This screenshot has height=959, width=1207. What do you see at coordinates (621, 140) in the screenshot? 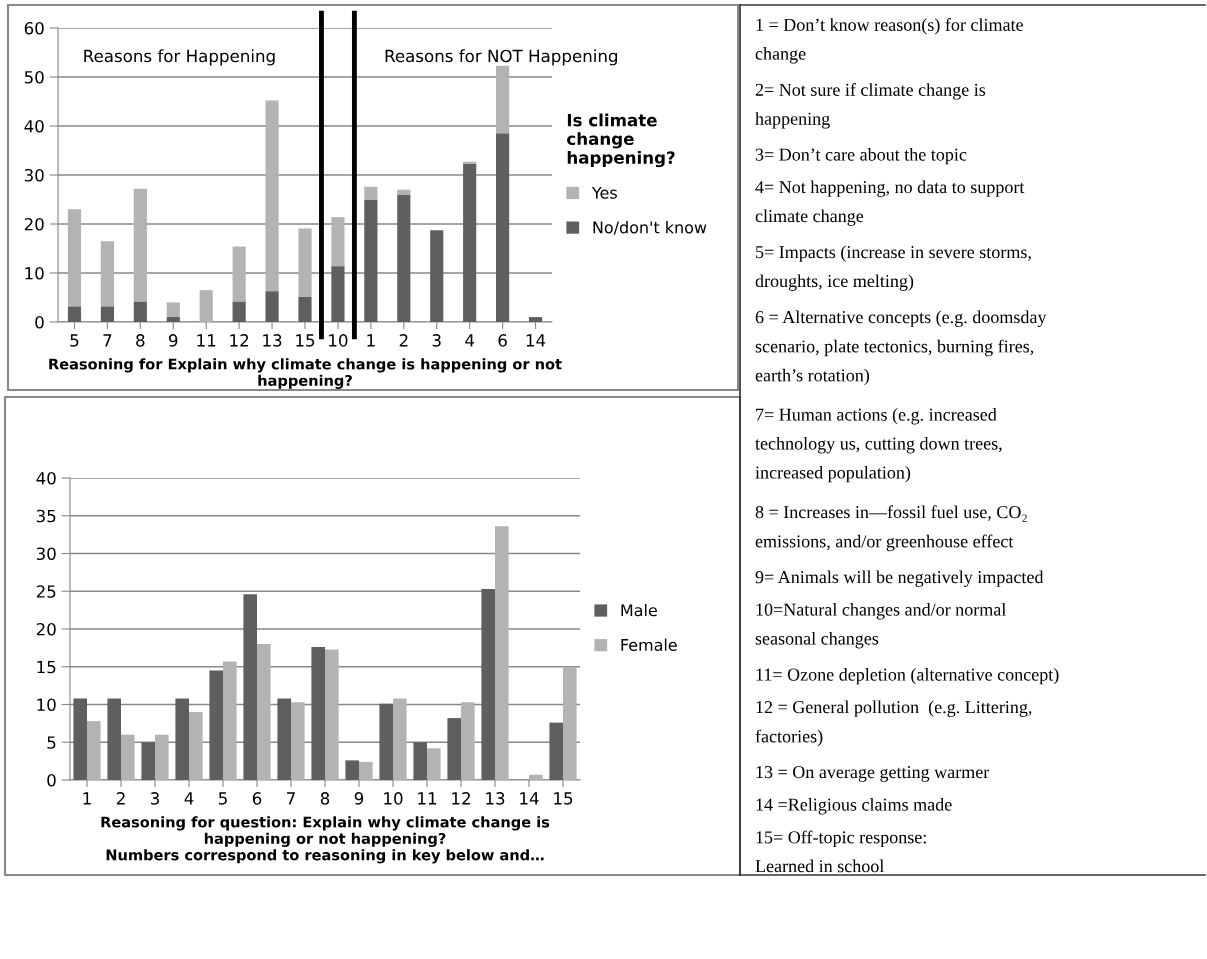
I see `legend-title: Is climate change happening?` at bounding box center [621, 140].